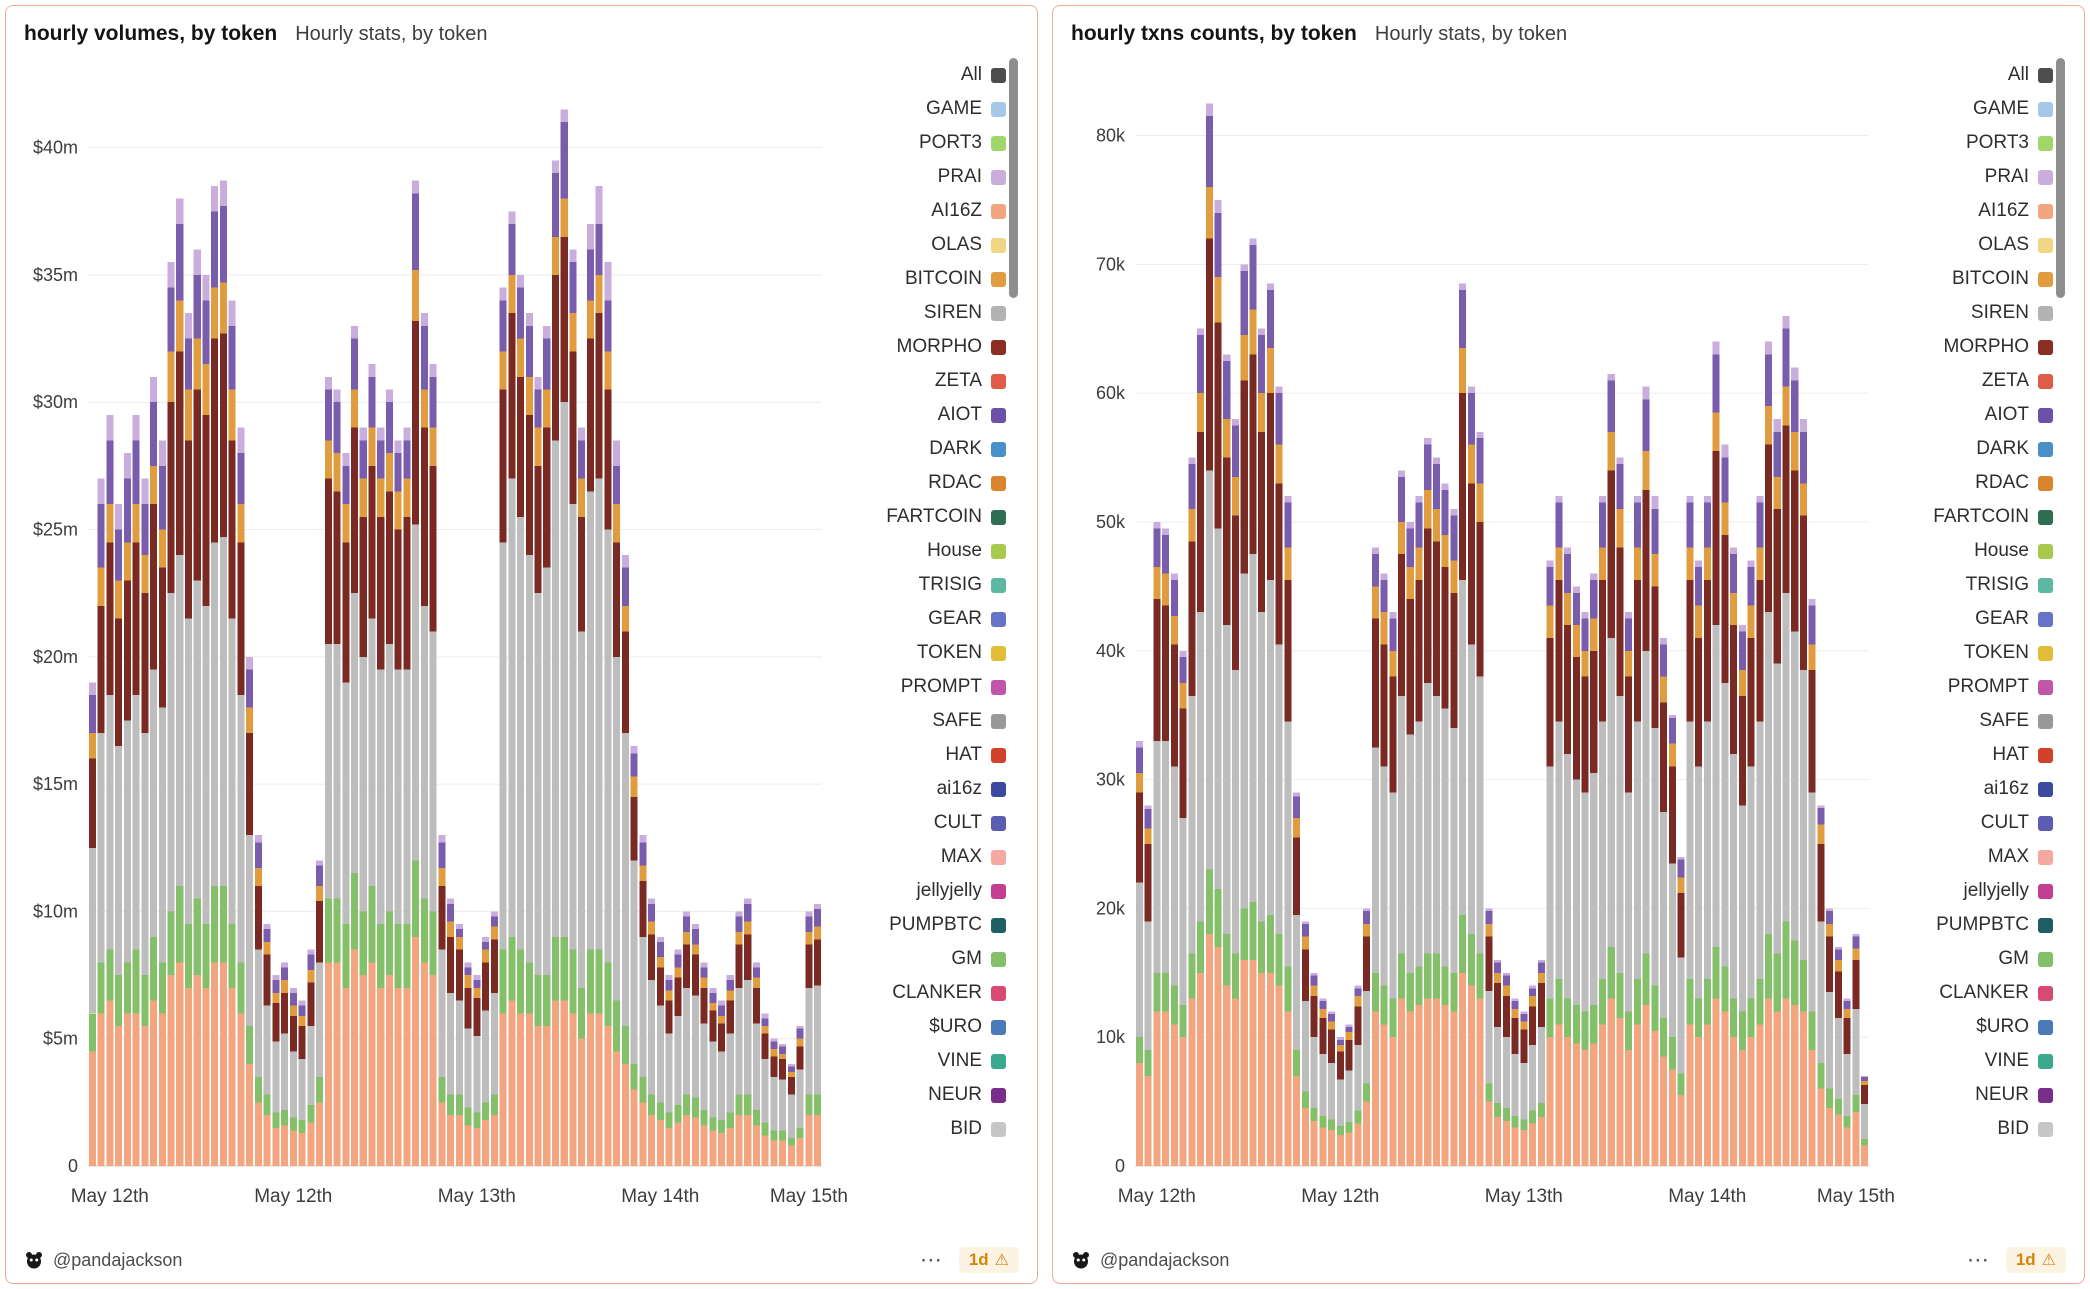 The image size is (2090, 1289). I want to click on legend-item-bid: BID, so click(1964, 1129).